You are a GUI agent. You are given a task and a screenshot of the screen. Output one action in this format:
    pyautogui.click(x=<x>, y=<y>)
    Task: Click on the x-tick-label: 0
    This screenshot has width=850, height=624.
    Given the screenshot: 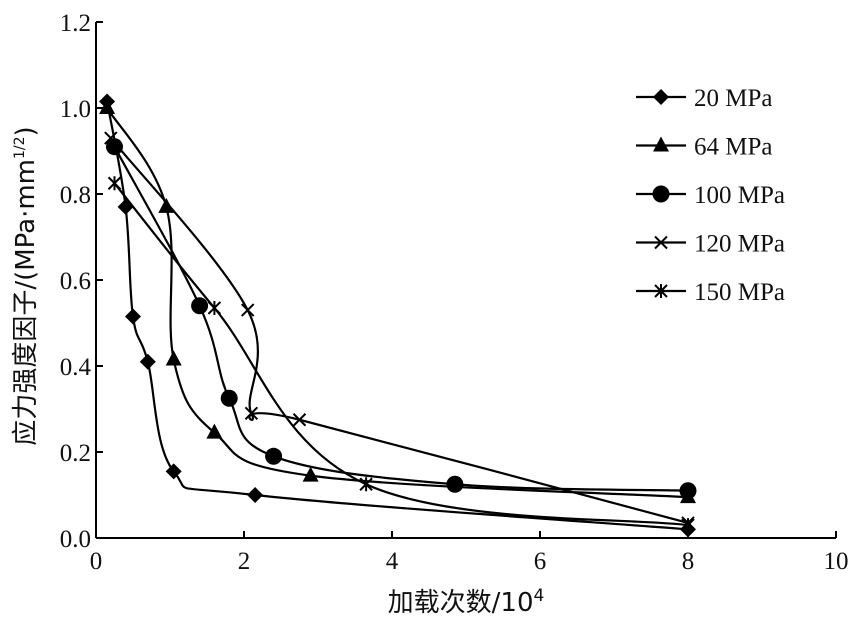 What is the action you would take?
    pyautogui.click(x=96, y=561)
    